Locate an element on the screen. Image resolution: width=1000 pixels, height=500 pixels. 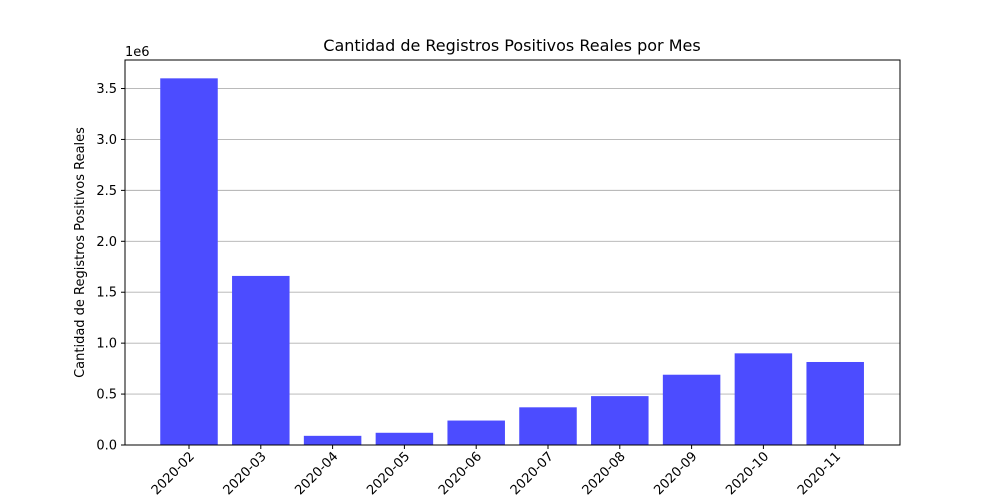
x-tick-label: 2020-03 is located at coordinates (245, 473).